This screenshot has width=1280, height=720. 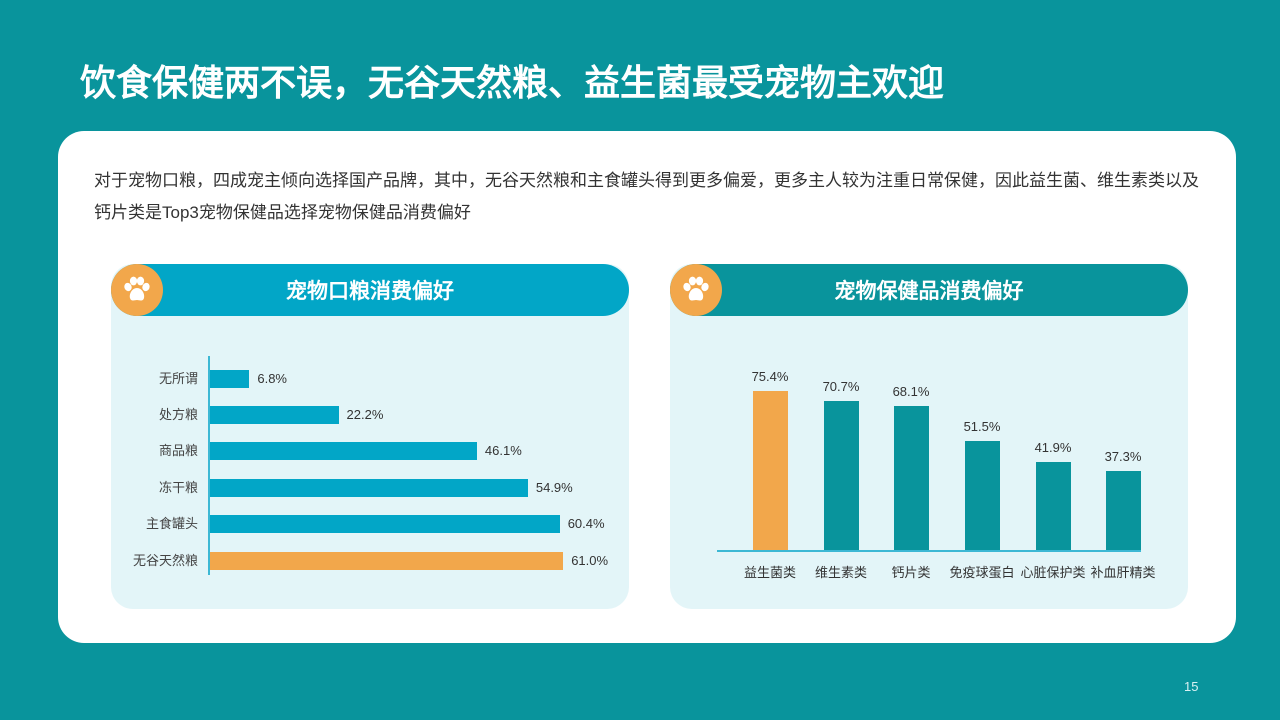 I want to click on y-axis-line, so click(x=209, y=465).